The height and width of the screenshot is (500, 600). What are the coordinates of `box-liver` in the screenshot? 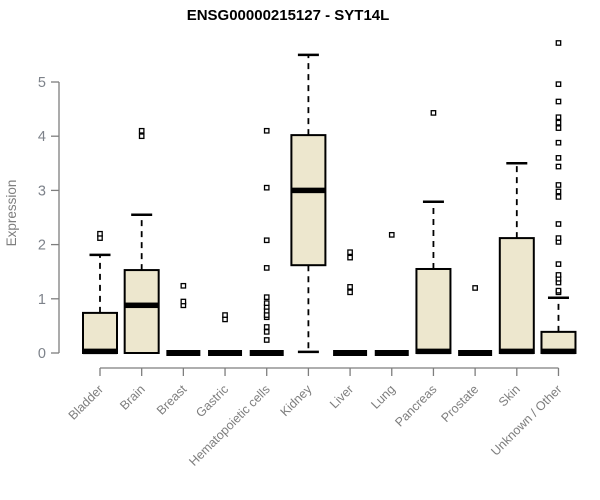 It's located at (350, 302).